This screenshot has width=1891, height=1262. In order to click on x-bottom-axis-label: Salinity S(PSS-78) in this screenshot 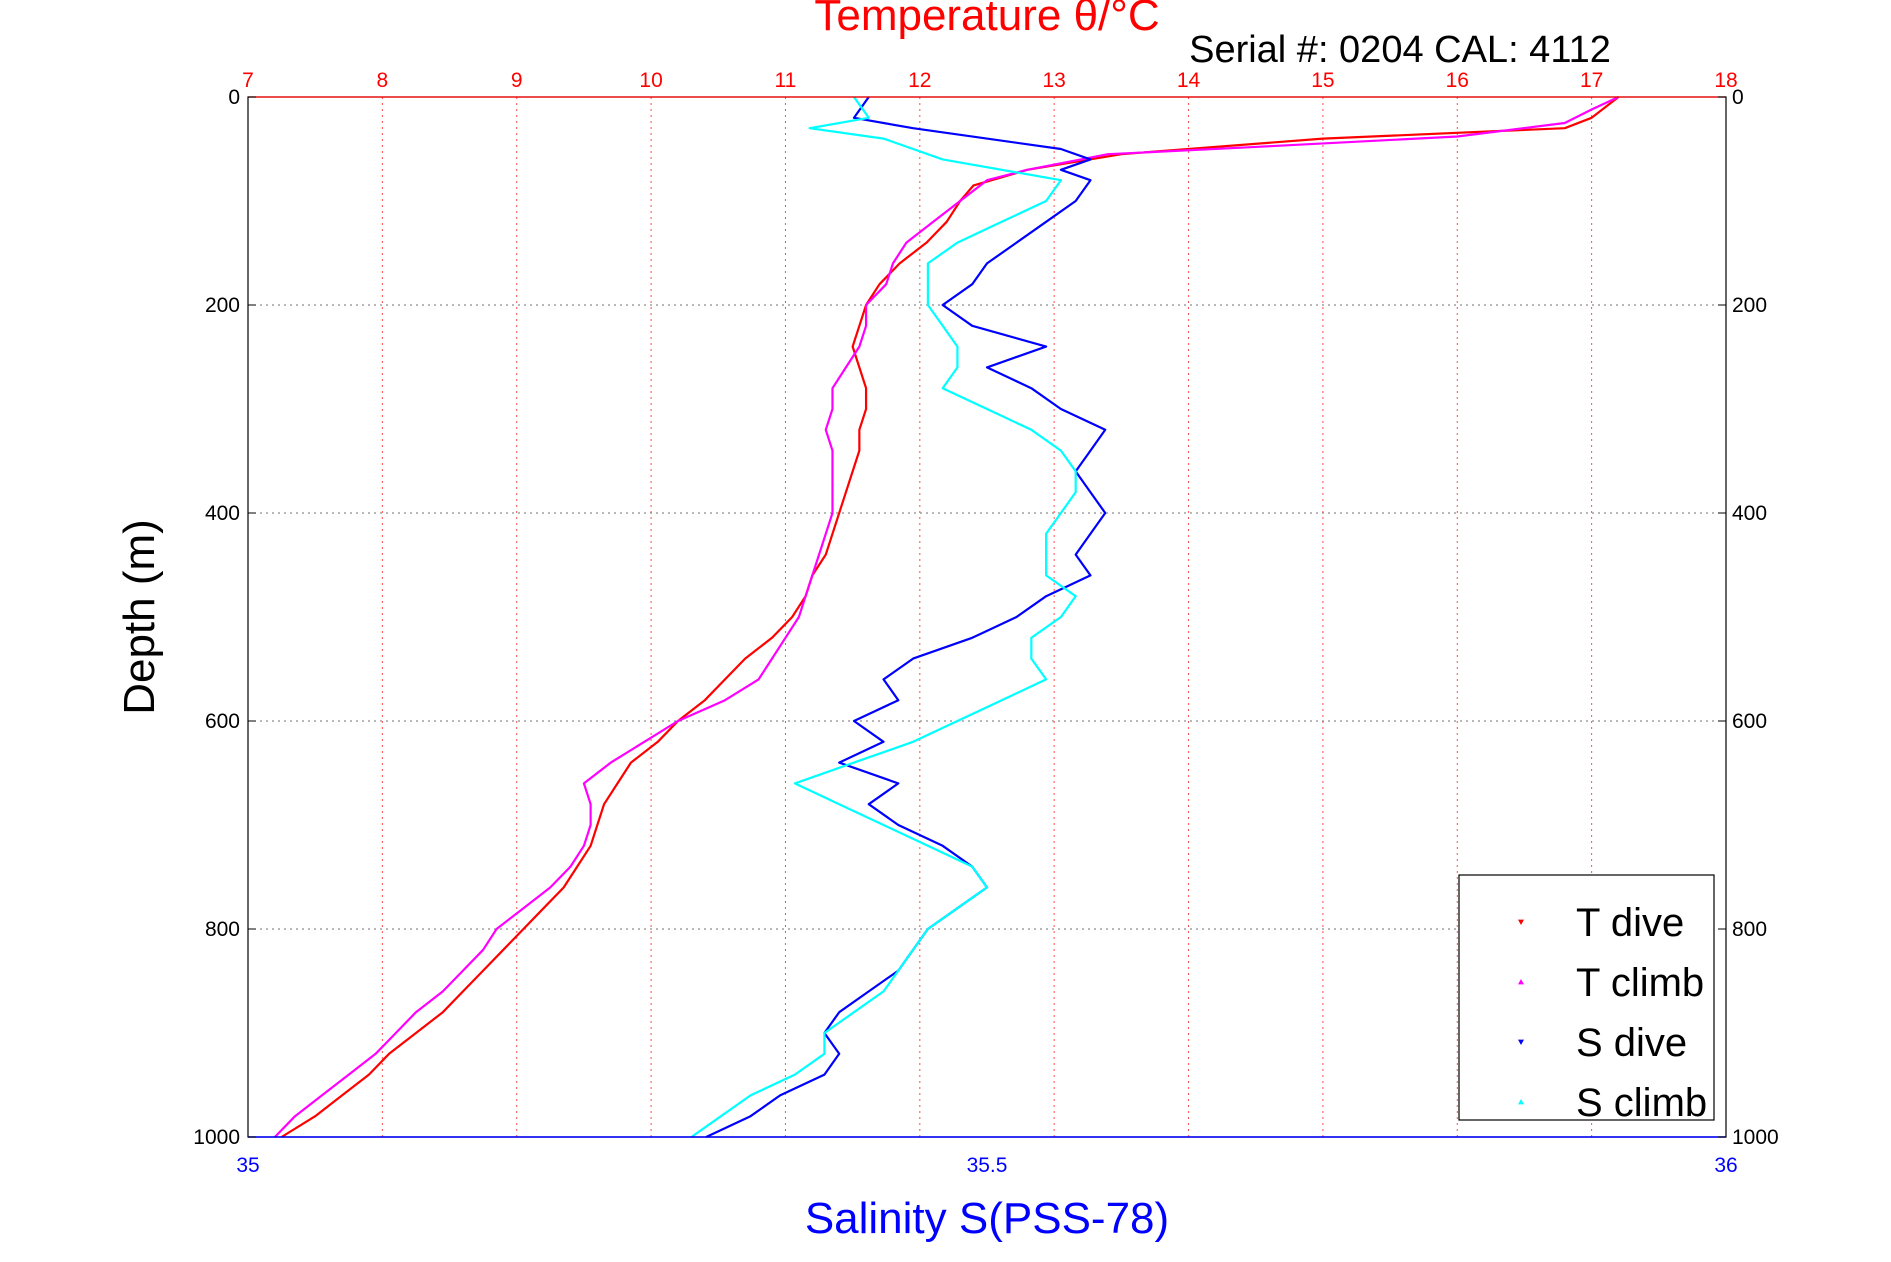, I will do `click(987, 1218)`.